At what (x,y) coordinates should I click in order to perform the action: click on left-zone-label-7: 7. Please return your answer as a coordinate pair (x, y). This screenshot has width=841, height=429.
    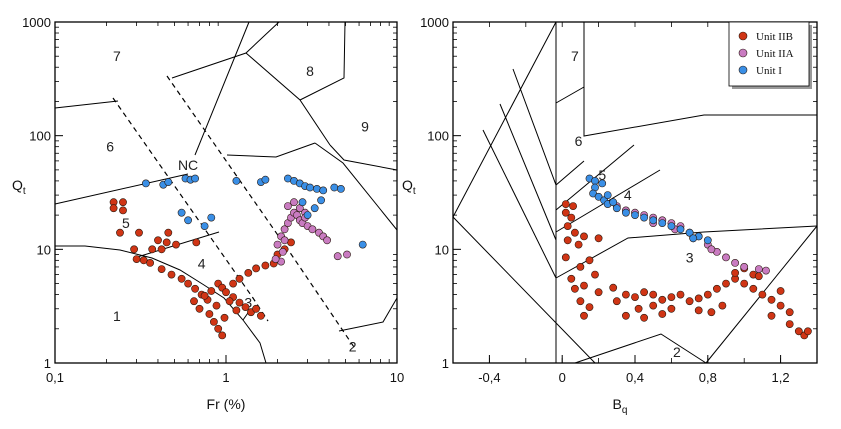
    Looking at the image, I should click on (117, 56).